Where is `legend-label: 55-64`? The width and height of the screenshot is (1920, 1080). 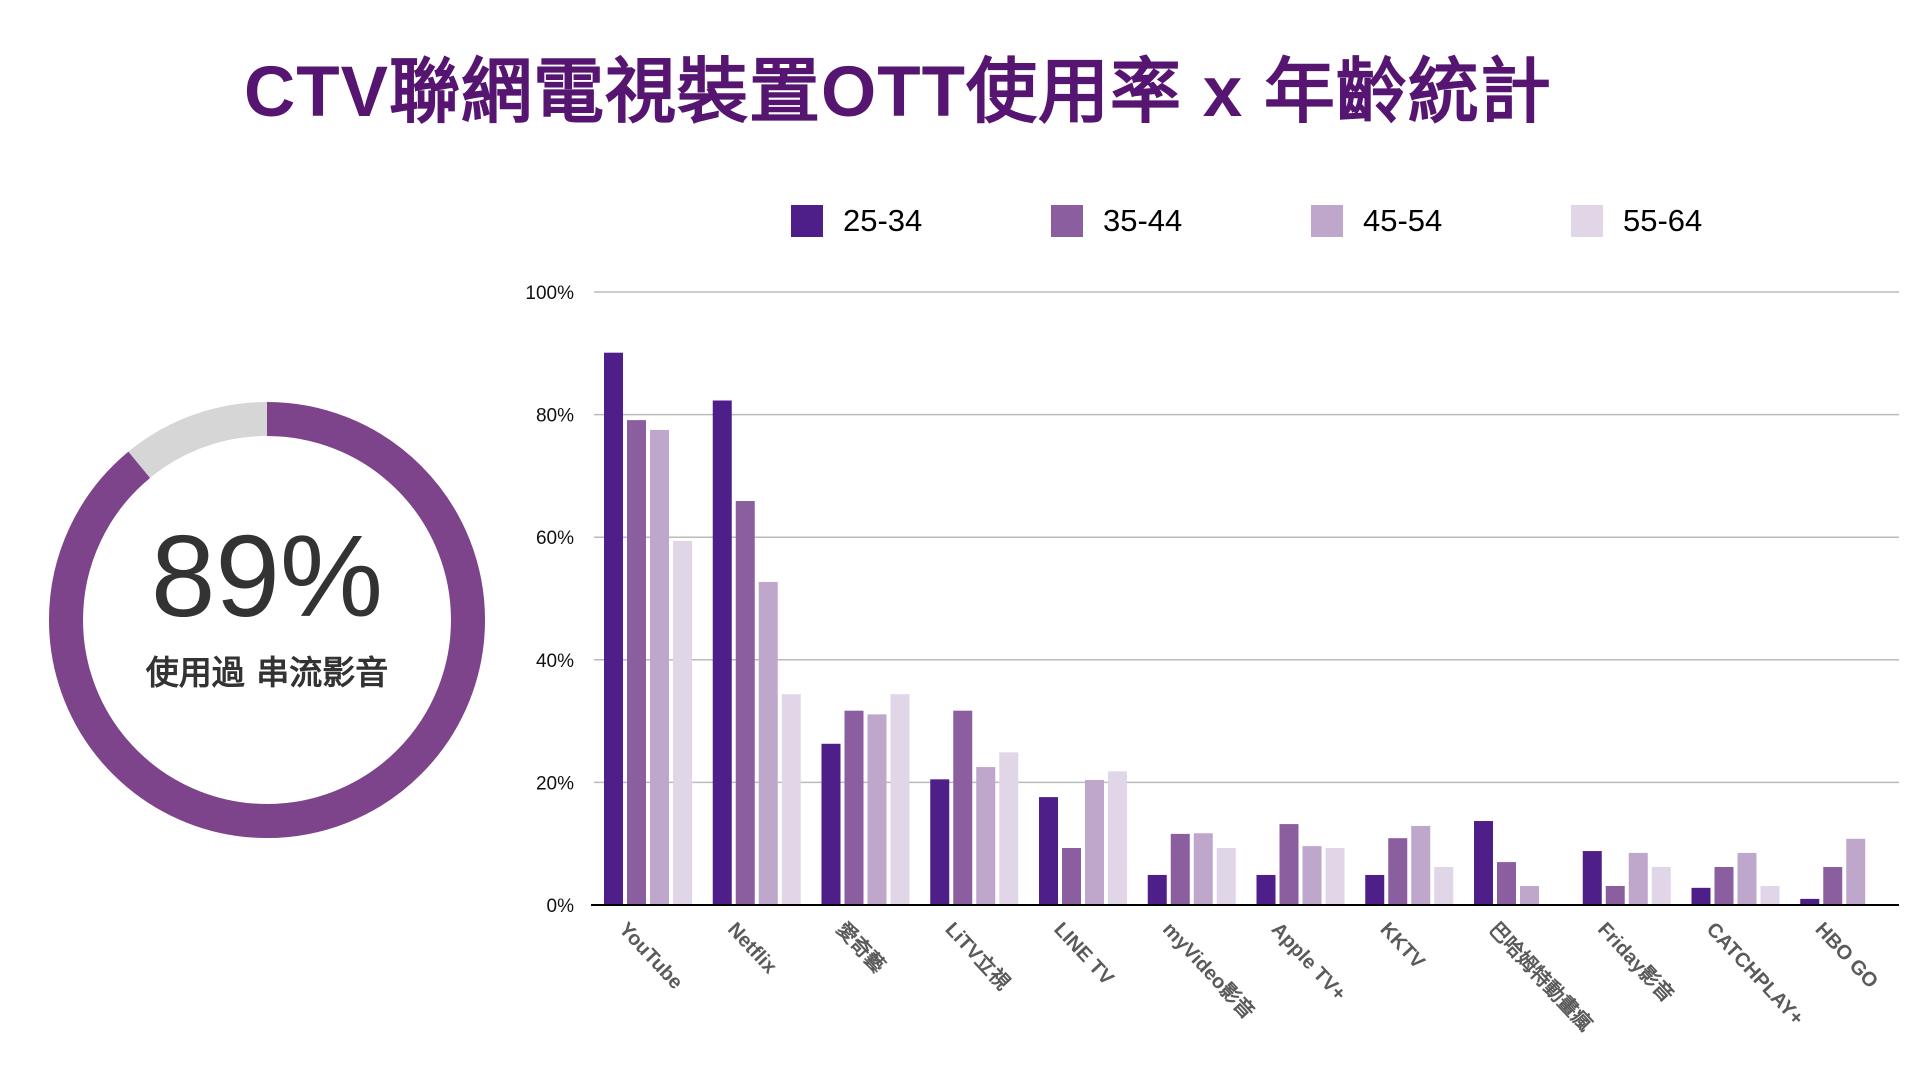 legend-label: 55-64 is located at coordinates (1663, 220).